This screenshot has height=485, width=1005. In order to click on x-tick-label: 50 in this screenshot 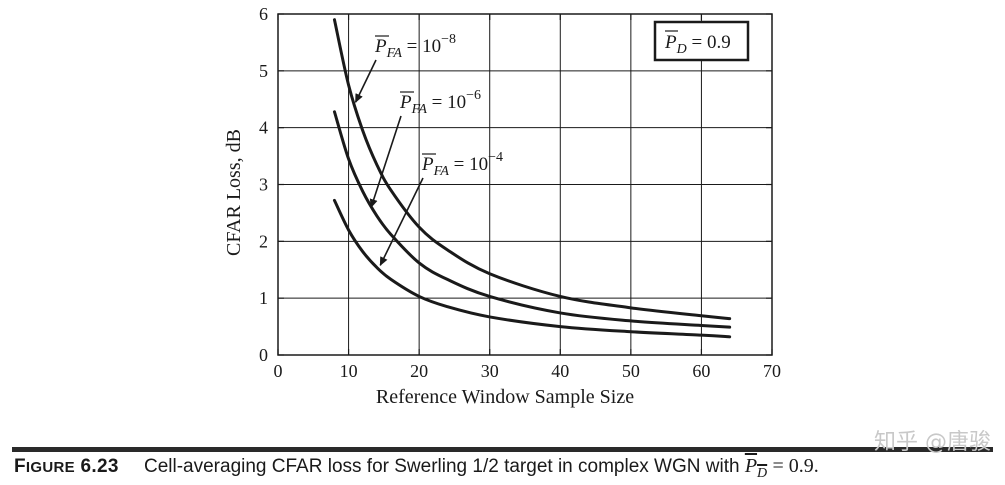, I will do `click(631, 371)`.